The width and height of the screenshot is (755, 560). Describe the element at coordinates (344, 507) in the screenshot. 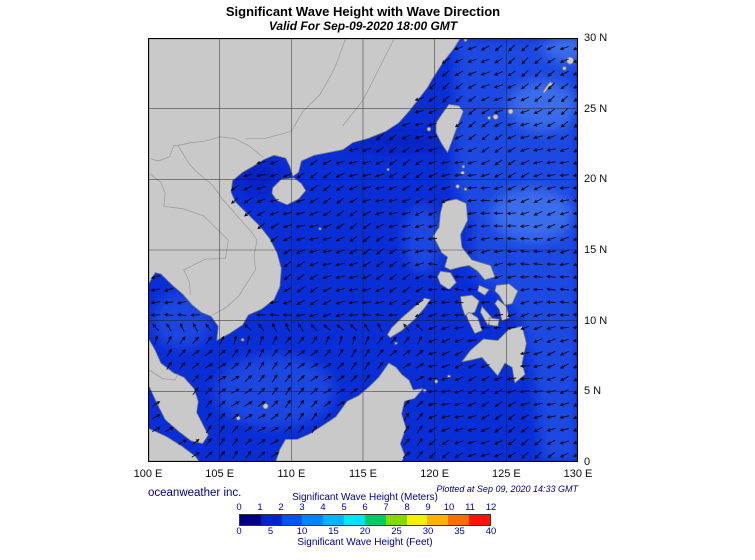

I see `meters-tick: 5` at that location.